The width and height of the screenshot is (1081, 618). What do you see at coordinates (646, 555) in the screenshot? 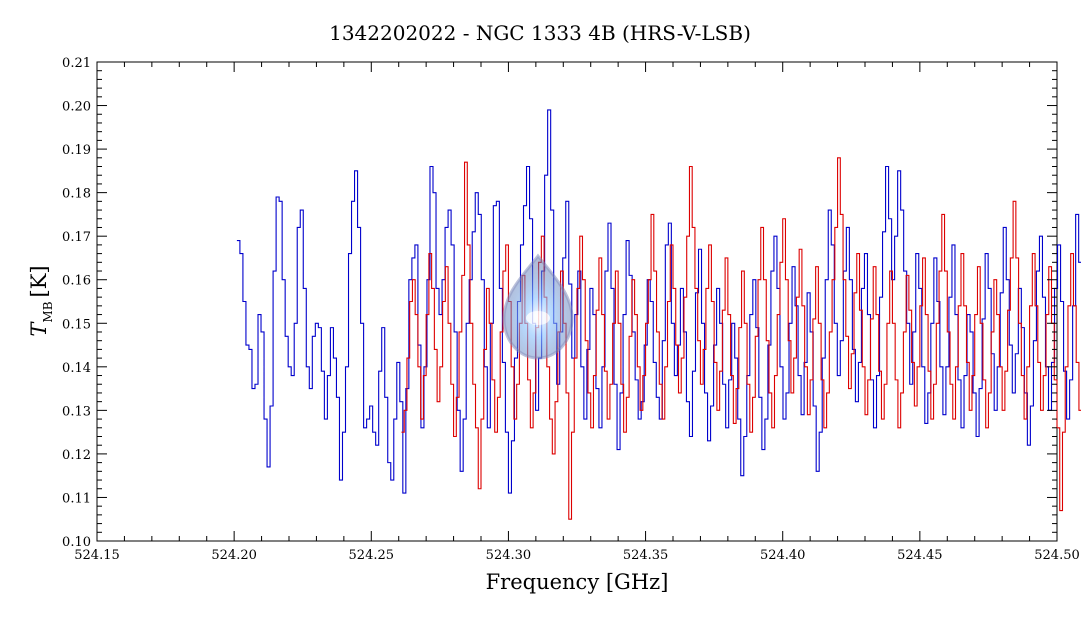
I see `x-tick-label: 524.35` at bounding box center [646, 555].